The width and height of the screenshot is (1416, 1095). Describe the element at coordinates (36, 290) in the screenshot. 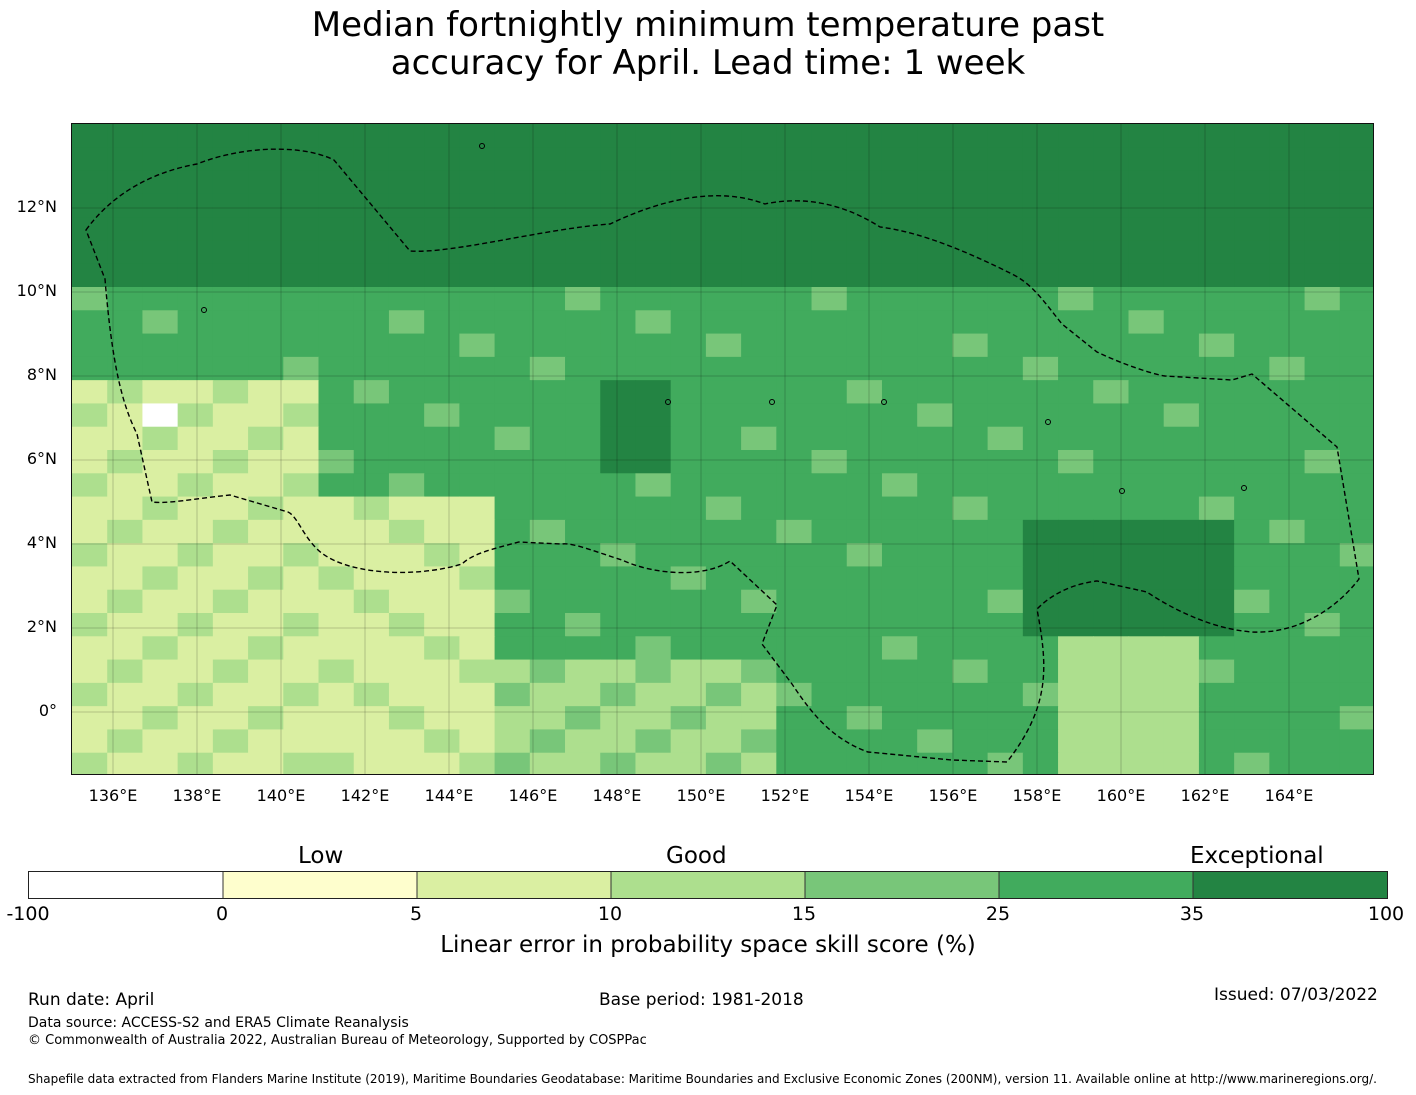

I see `lat-label-10n: 10°N` at that location.